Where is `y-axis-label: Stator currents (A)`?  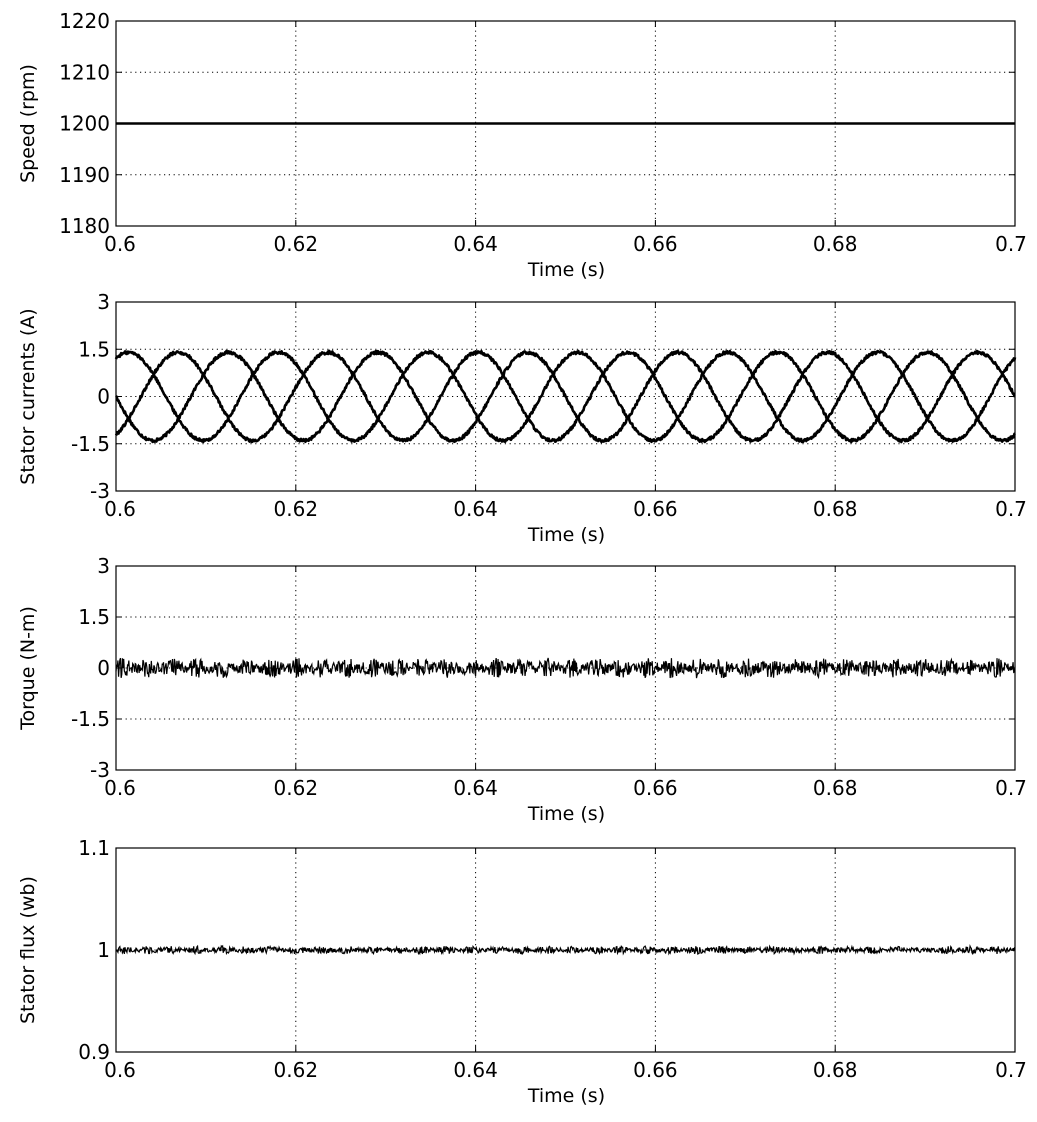 y-axis-label: Stator currents (A) is located at coordinates (28, 396).